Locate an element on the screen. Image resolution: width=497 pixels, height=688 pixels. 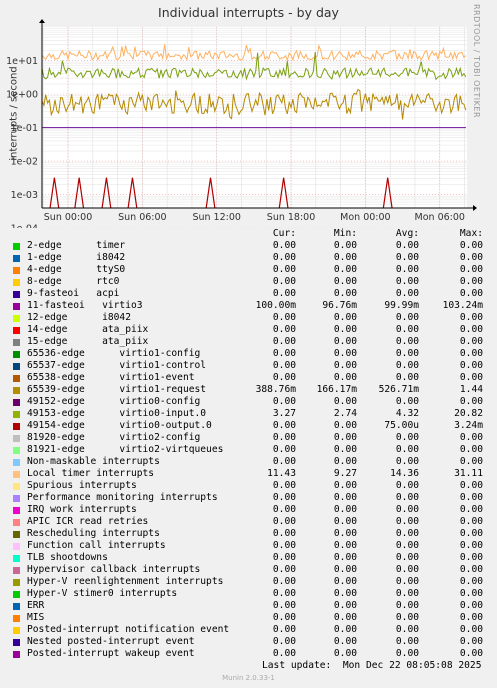
legend-label: 14-edge ata_piix is located at coordinates (88, 329).